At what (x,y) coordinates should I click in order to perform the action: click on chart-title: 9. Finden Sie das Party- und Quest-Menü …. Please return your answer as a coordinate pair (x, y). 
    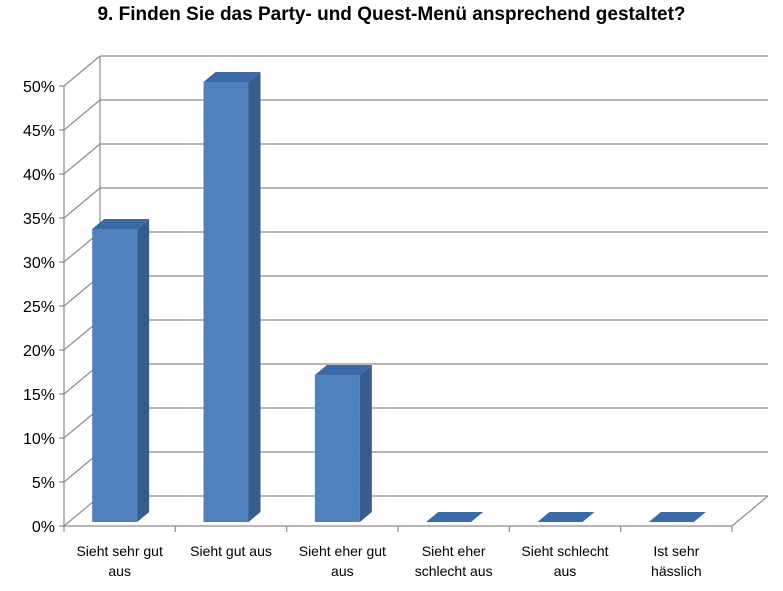
    Looking at the image, I should click on (391, 14).